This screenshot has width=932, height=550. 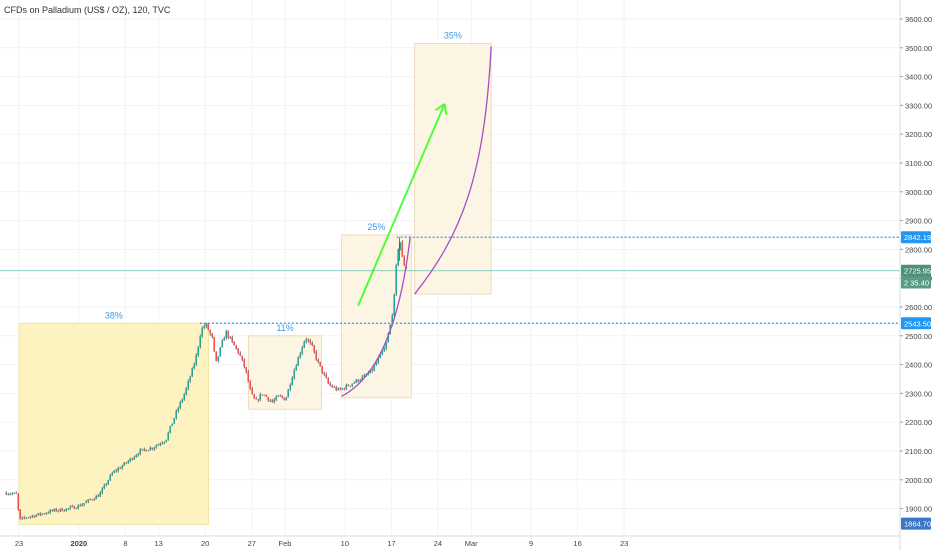 What do you see at coordinates (158, 543) in the screenshot?
I see `x-tick-label: 13` at bounding box center [158, 543].